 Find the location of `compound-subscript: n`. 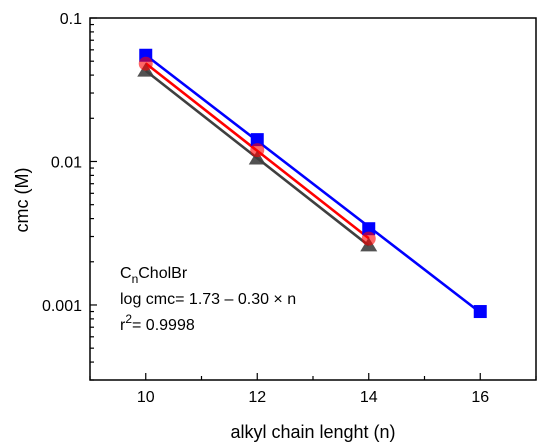

compound-subscript: n is located at coordinates (135, 279).